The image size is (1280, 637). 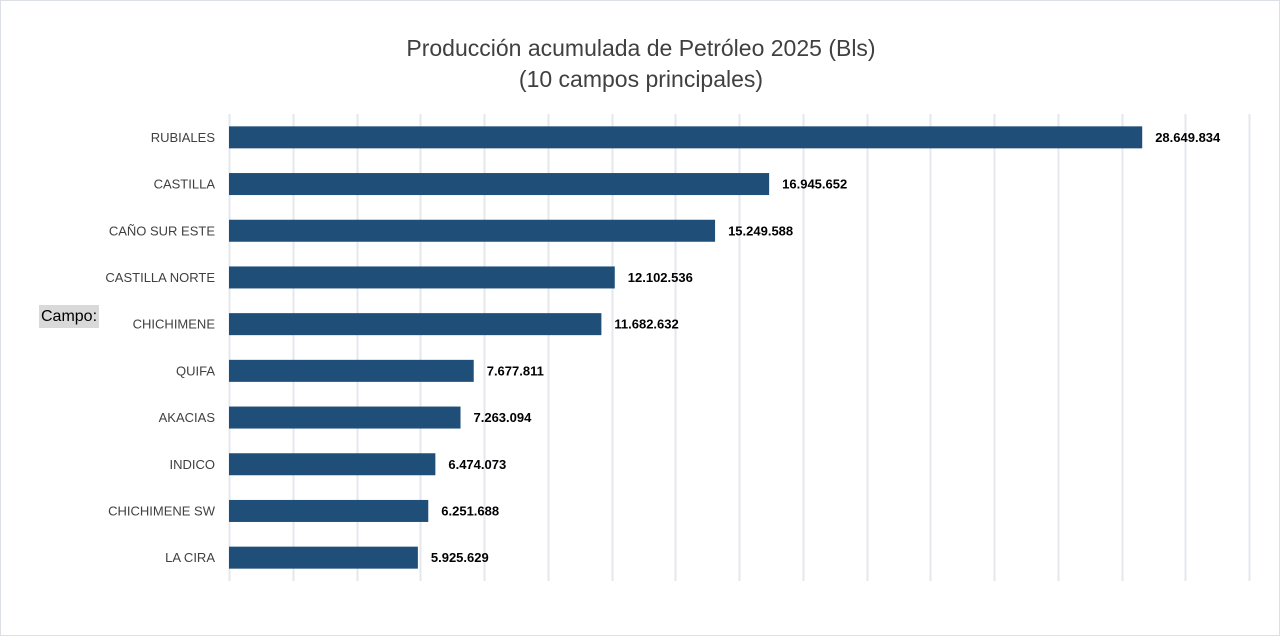 I want to click on data-label: 16.945.652, so click(x=814, y=184).